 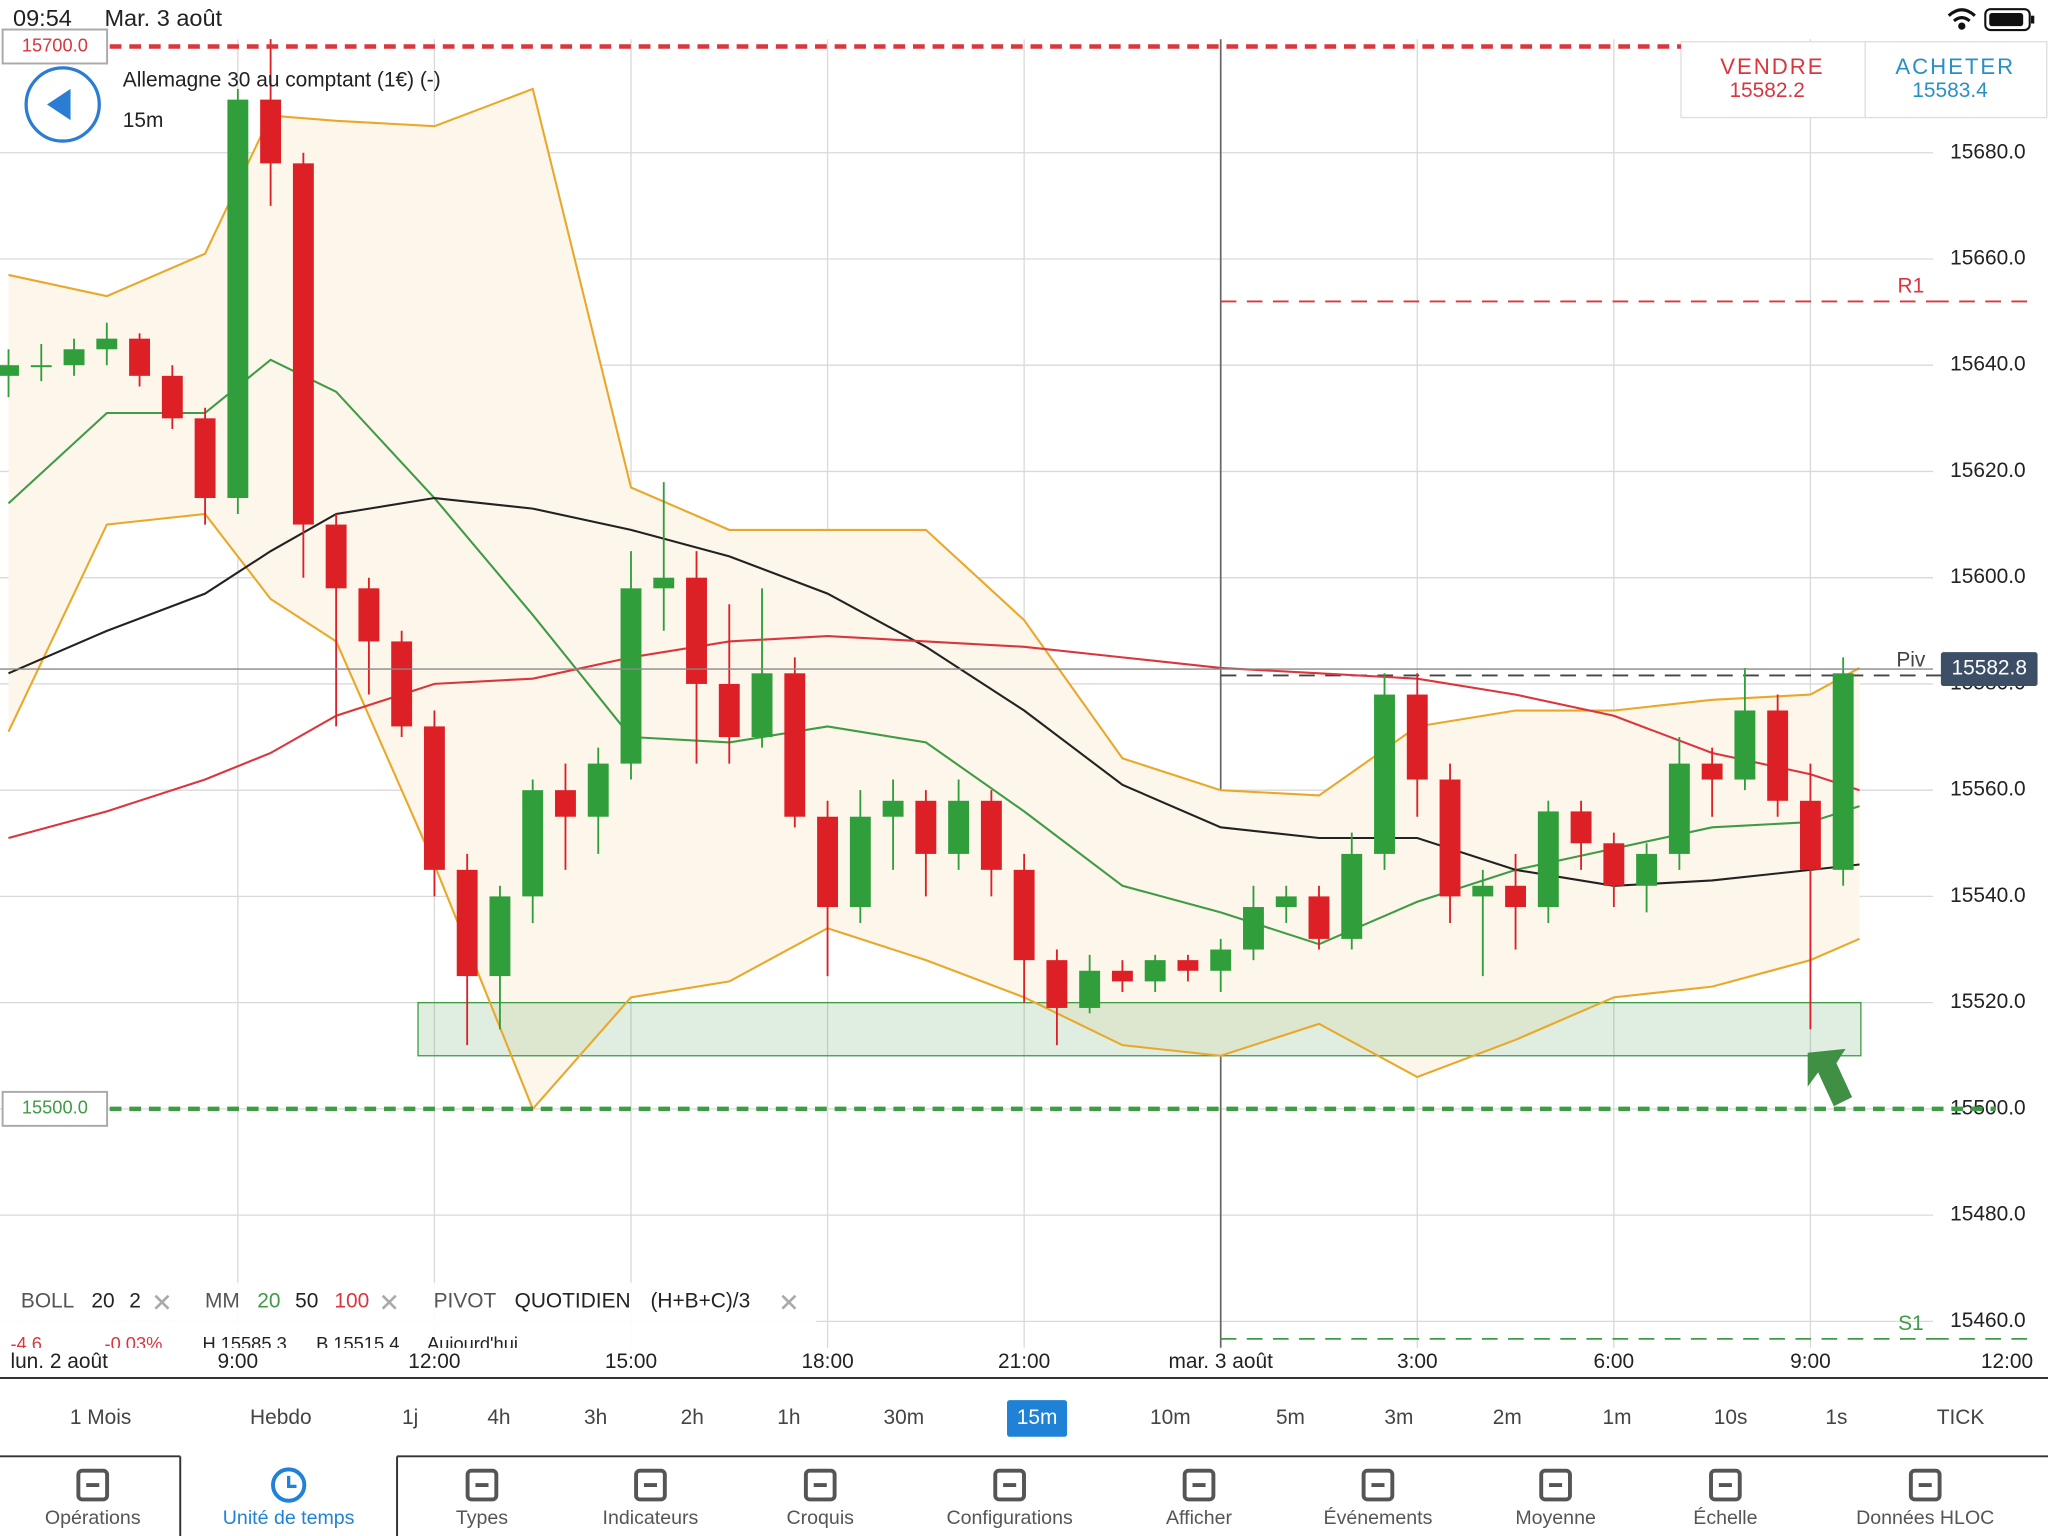 What do you see at coordinates (1766, 90) in the screenshot?
I see `sell-price: 15582.2` at bounding box center [1766, 90].